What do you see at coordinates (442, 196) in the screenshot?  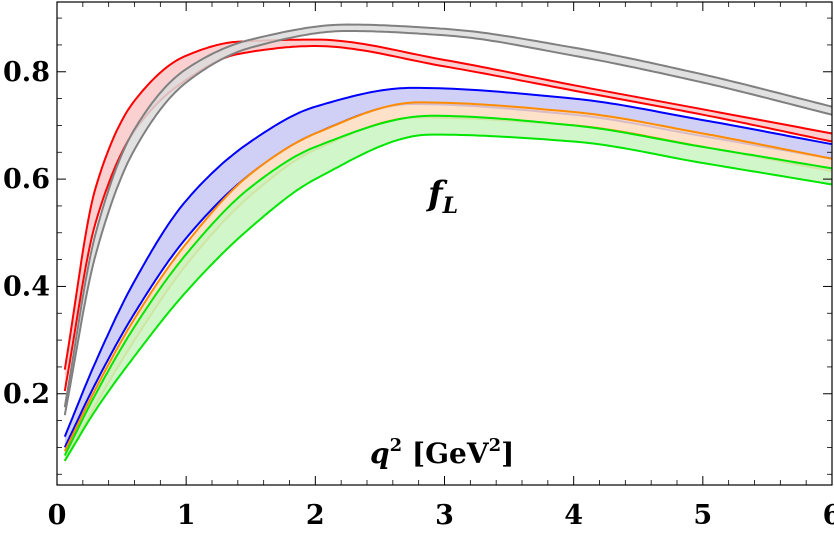 I see `fl-annotation: fL` at bounding box center [442, 196].